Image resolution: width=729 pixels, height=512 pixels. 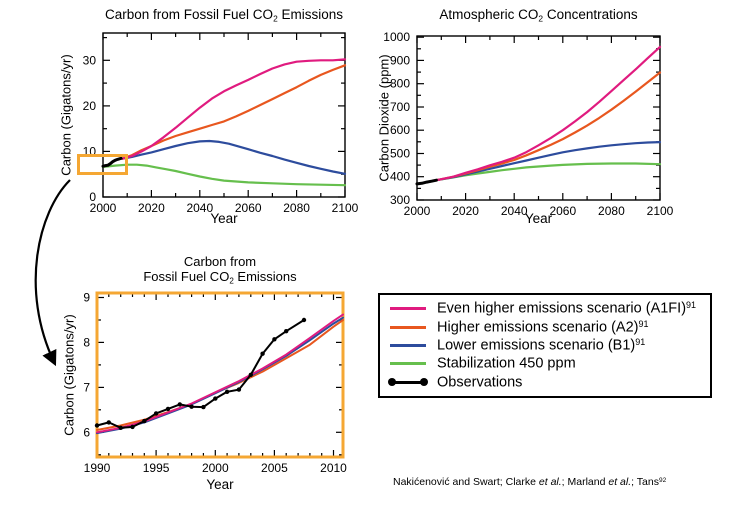 I want to click on inset-chart-title: Carbon from Fossil Fuel CO2 Emissions, so click(x=220, y=271).